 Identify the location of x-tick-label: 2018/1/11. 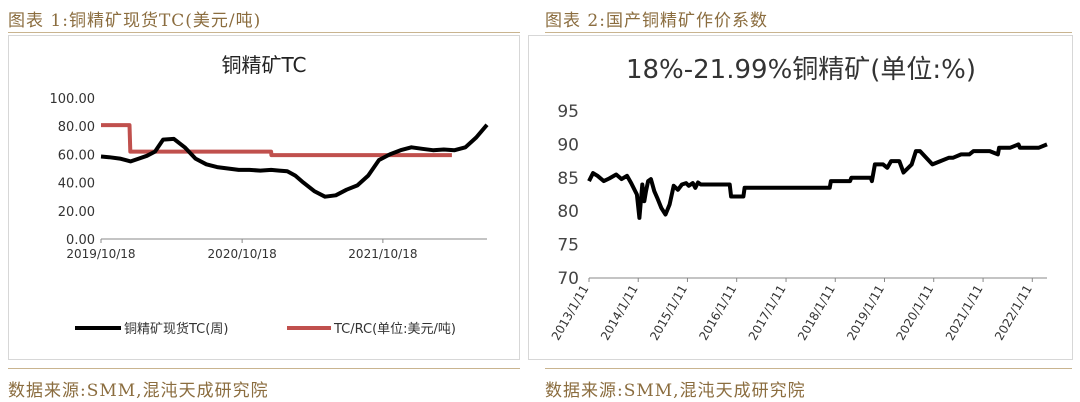
(816, 313).